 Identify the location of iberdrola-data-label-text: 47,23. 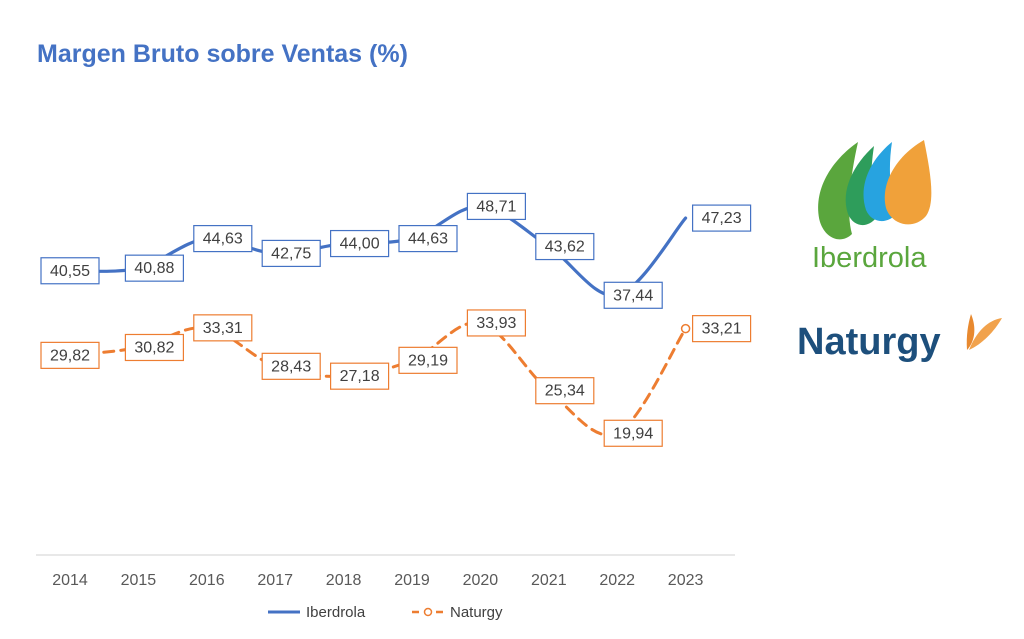
(722, 218).